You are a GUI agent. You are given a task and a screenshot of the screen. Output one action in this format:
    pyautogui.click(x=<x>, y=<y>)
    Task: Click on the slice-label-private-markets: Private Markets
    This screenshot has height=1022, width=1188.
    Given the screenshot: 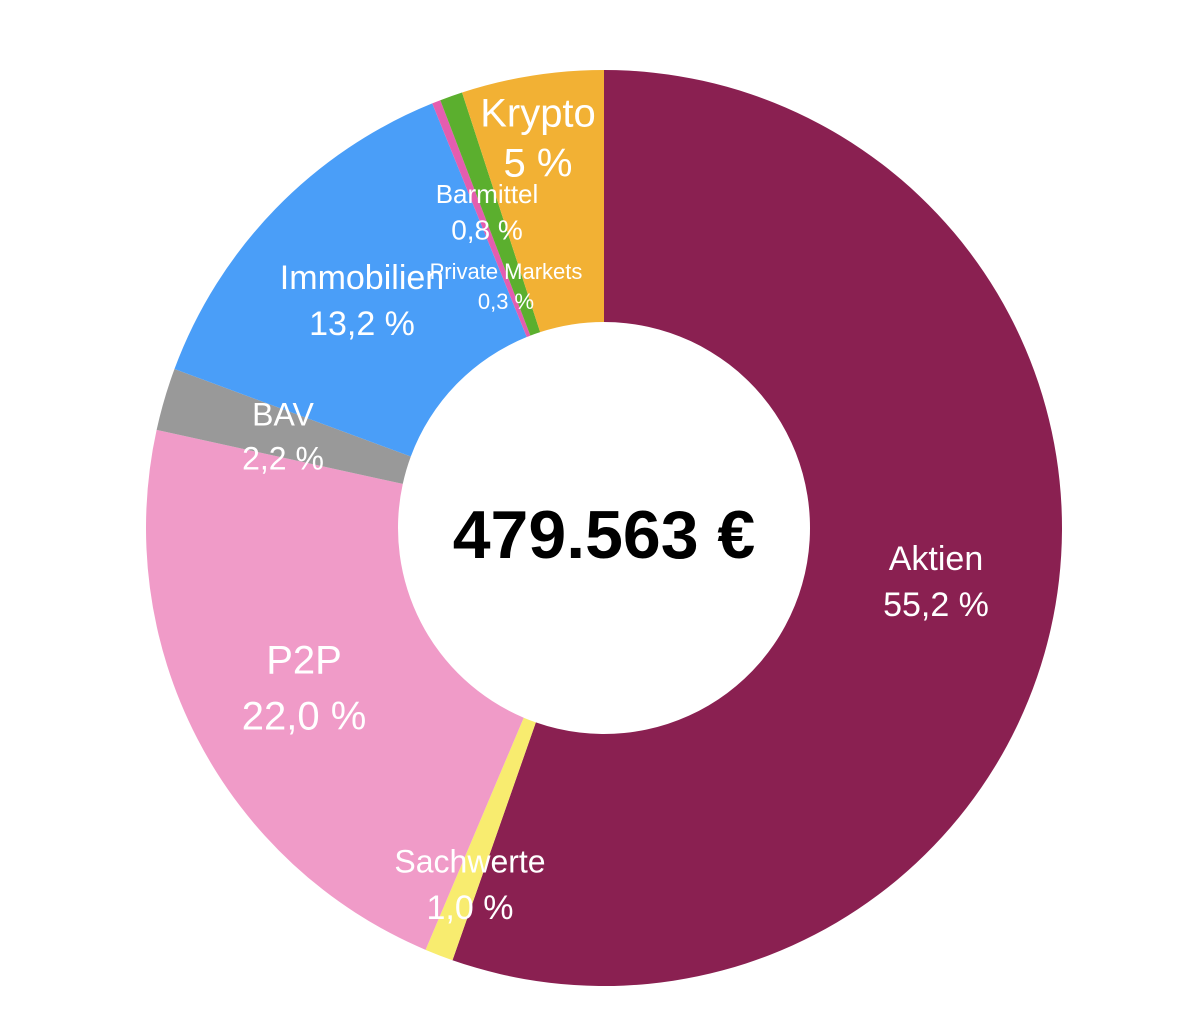 What is the action you would take?
    pyautogui.click(x=506, y=271)
    